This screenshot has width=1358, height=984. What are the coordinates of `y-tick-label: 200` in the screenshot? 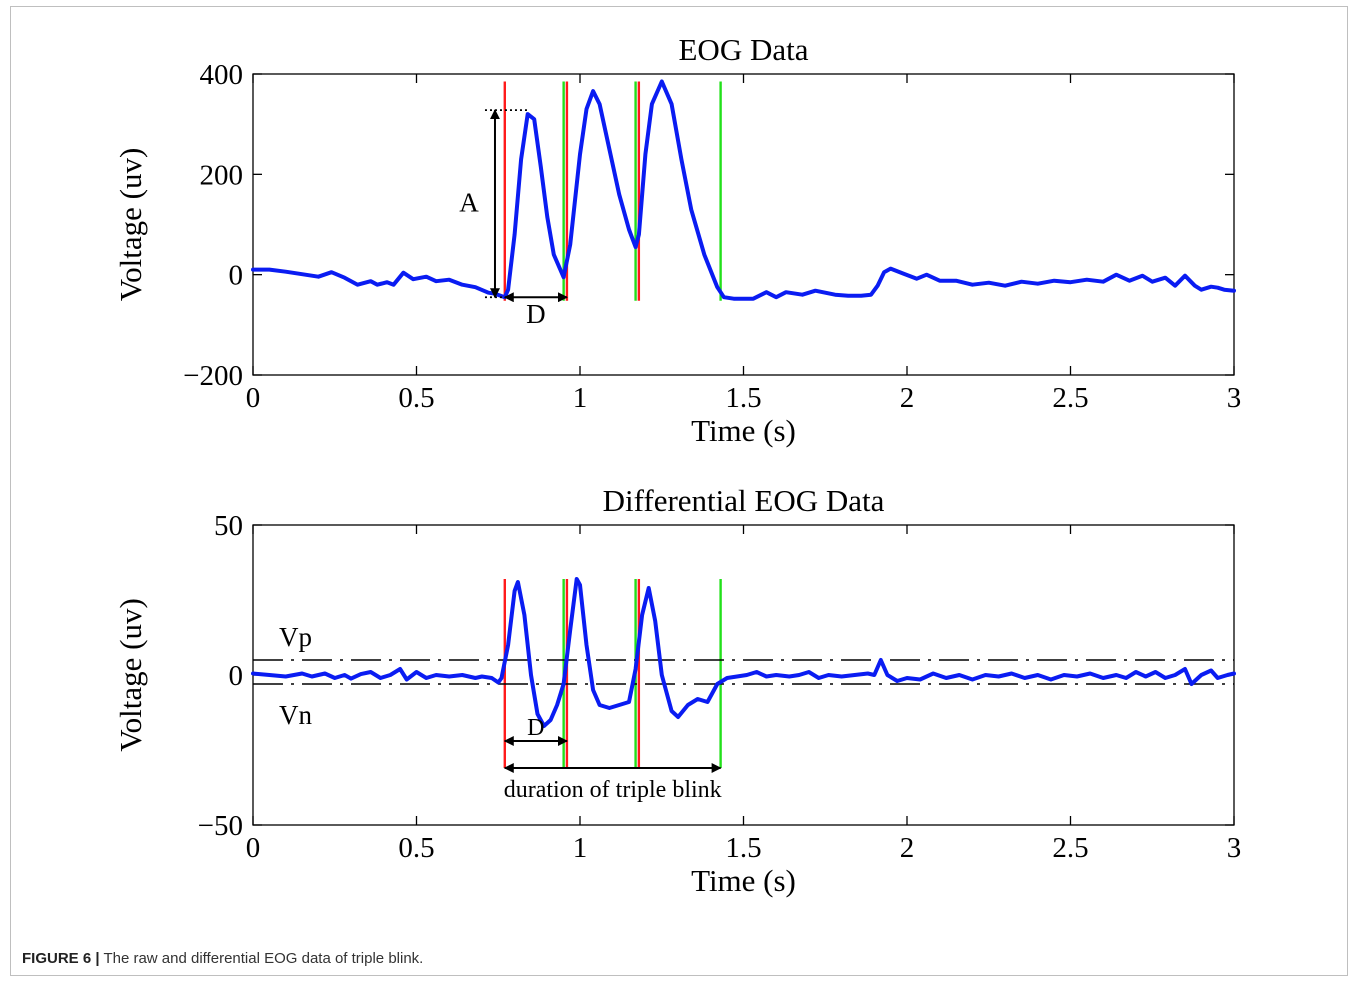 It's located at (222, 175).